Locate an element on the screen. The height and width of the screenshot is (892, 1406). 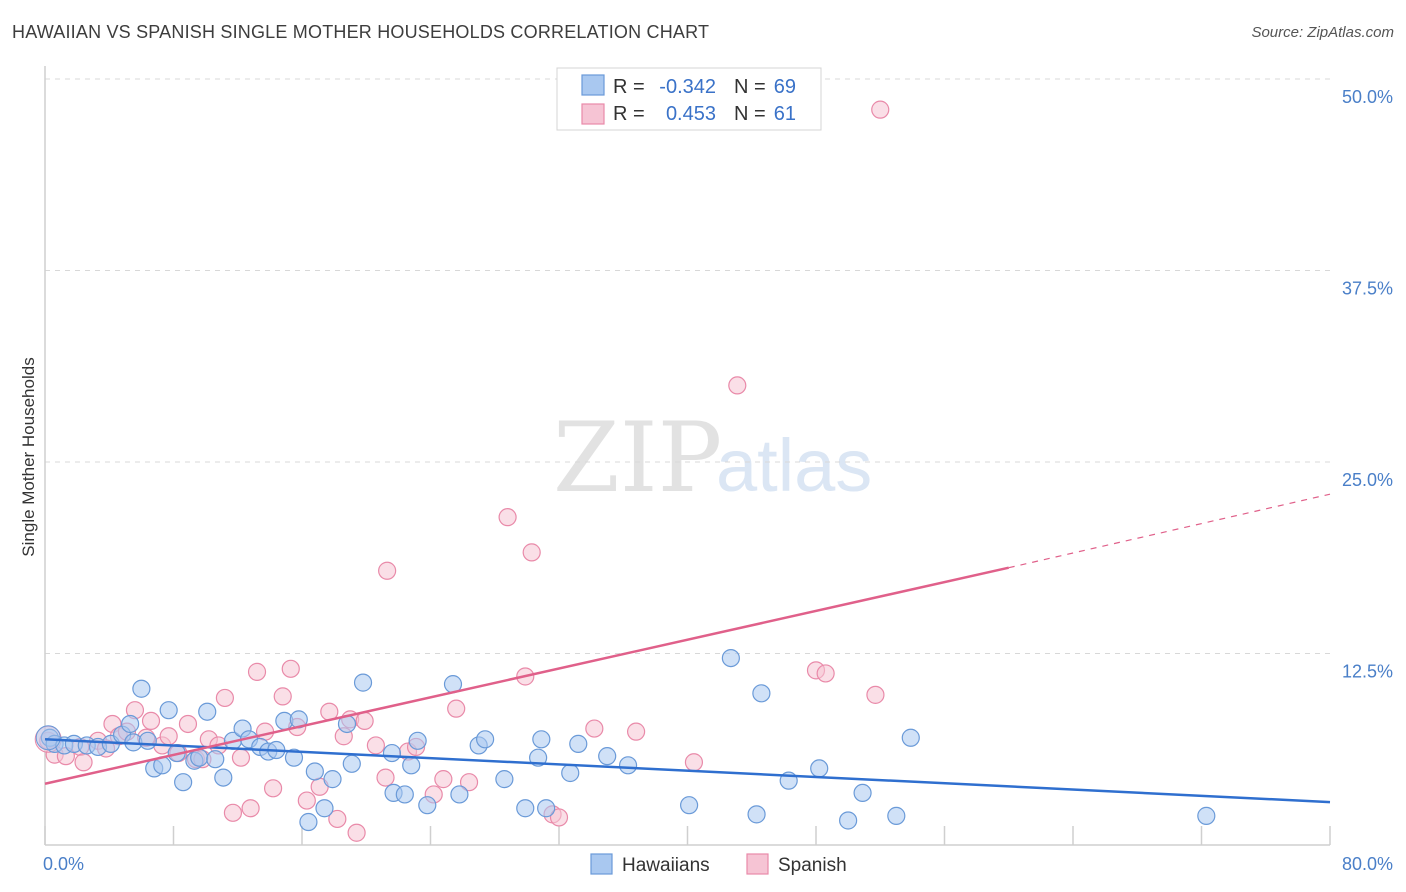
y-tick-label: 12.5% is located at coordinates (1367, 672).